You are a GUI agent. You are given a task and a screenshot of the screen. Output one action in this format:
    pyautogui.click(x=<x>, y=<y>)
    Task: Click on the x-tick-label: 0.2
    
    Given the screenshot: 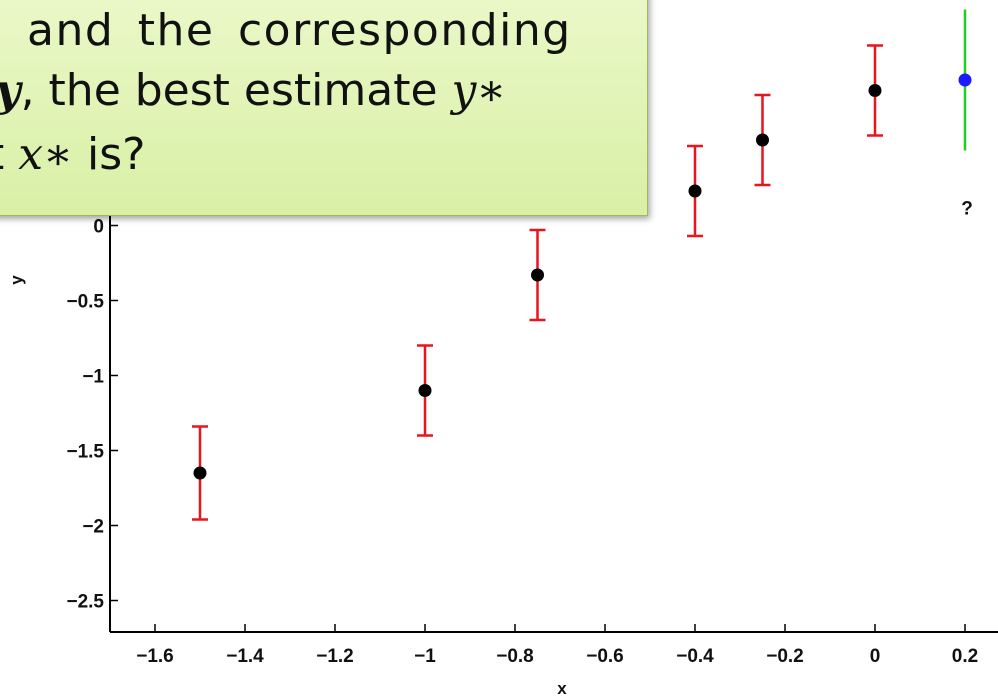 What is the action you would take?
    pyautogui.click(x=965, y=656)
    